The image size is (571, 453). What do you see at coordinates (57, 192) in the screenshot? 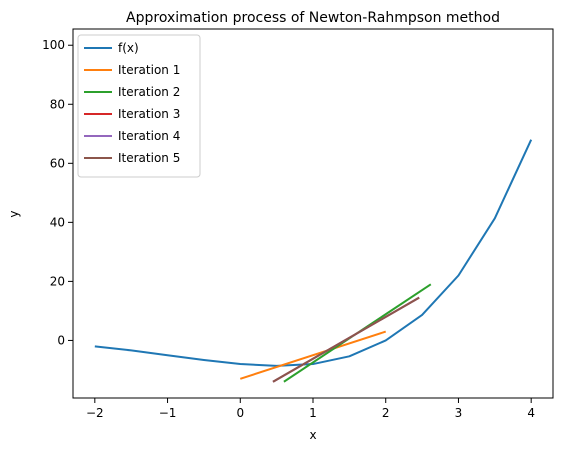
I see `y-axis: 0 20 40 60 80 100` at bounding box center [57, 192].